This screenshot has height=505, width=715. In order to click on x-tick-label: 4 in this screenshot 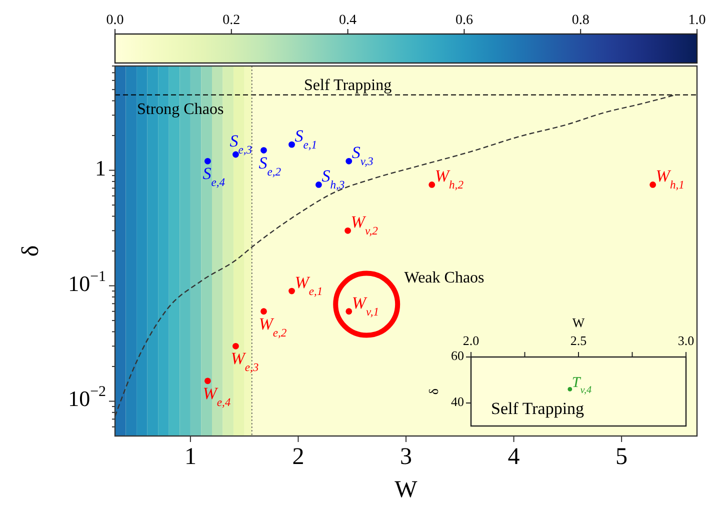, I will do `click(514, 457)`.